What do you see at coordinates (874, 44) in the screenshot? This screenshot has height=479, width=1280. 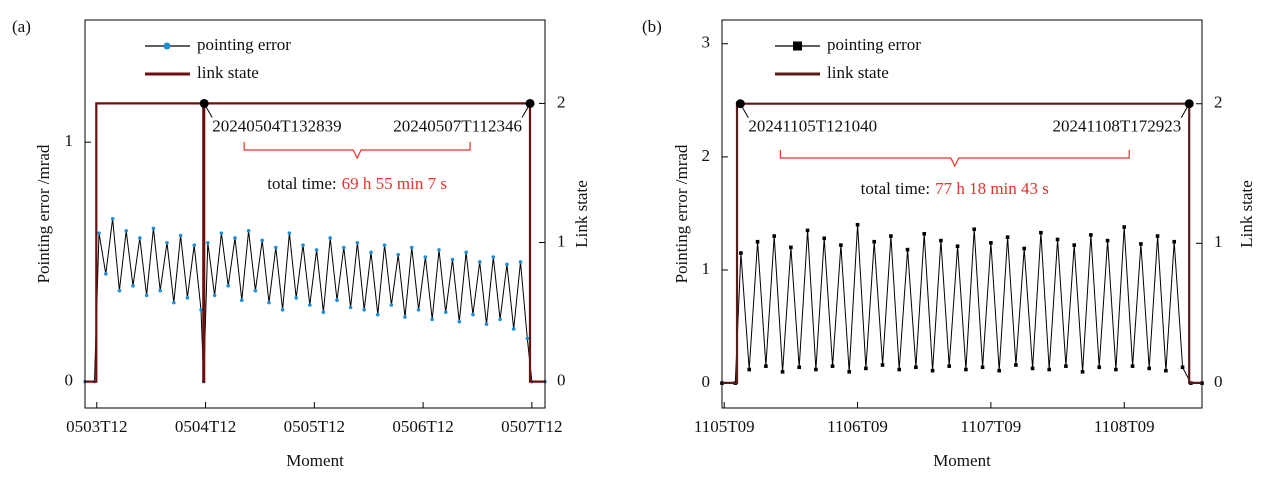 I see `legend-label: pointing error` at bounding box center [874, 44].